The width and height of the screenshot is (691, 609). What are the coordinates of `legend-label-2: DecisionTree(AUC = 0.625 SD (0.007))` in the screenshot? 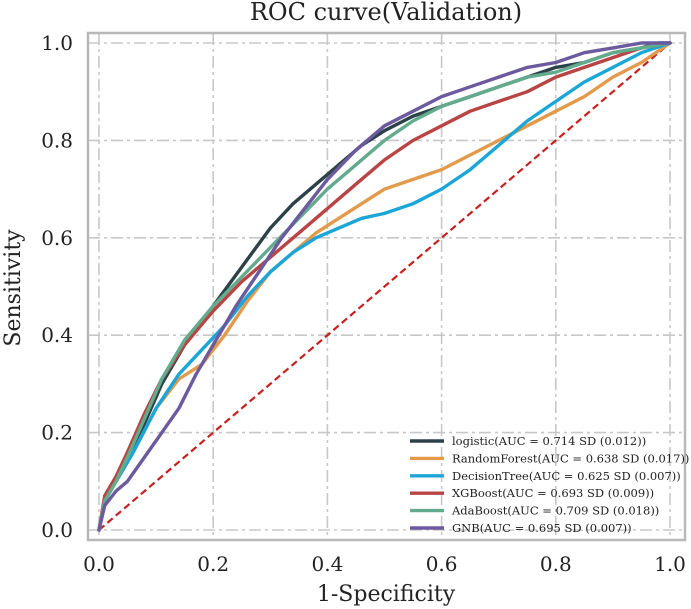 It's located at (566, 476).